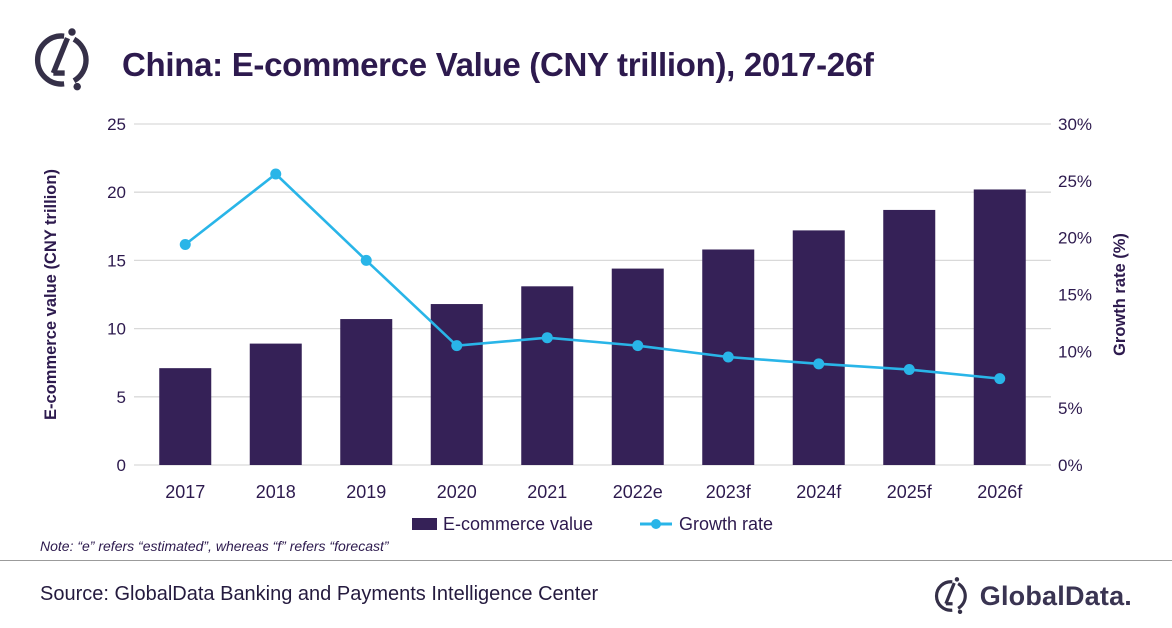 This screenshot has height=628, width=1172. What do you see at coordinates (1055, 595) in the screenshot?
I see `globaldata-wordmark: GlobalData.` at bounding box center [1055, 595].